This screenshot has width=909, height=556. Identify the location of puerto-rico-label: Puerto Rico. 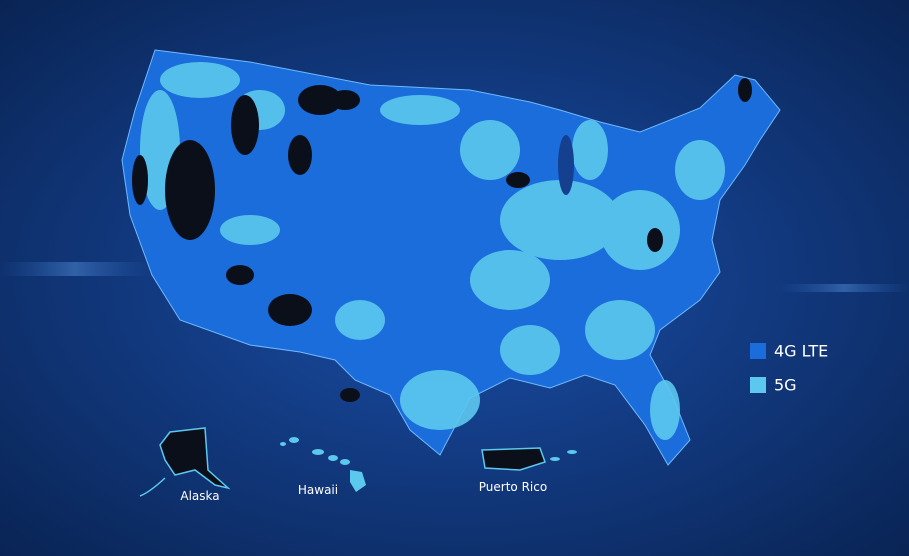
(513, 487).